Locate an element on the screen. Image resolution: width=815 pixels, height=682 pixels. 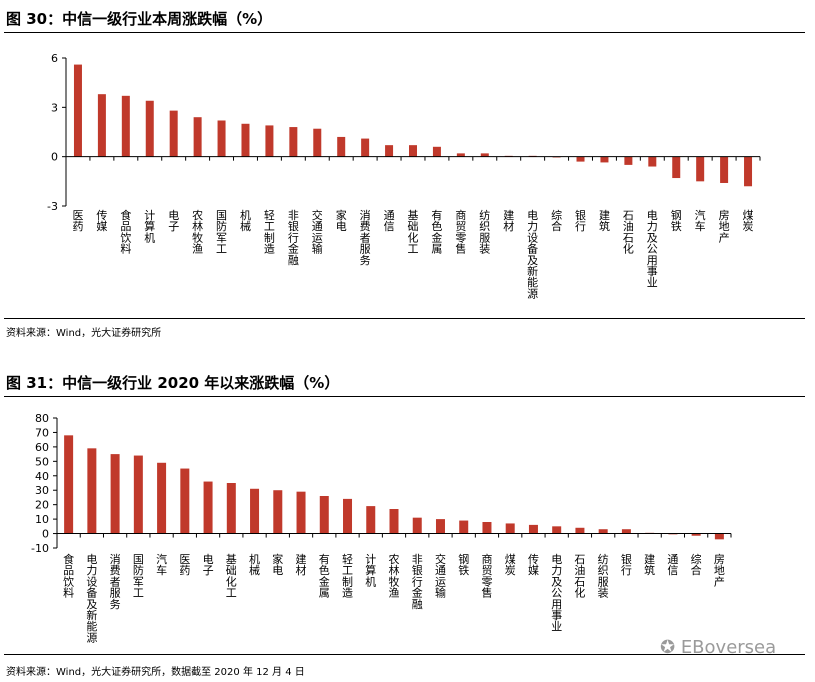
chart-1-title: 图 30：中信一级行业本周涨跌幅（%） is located at coordinates (139, 19).